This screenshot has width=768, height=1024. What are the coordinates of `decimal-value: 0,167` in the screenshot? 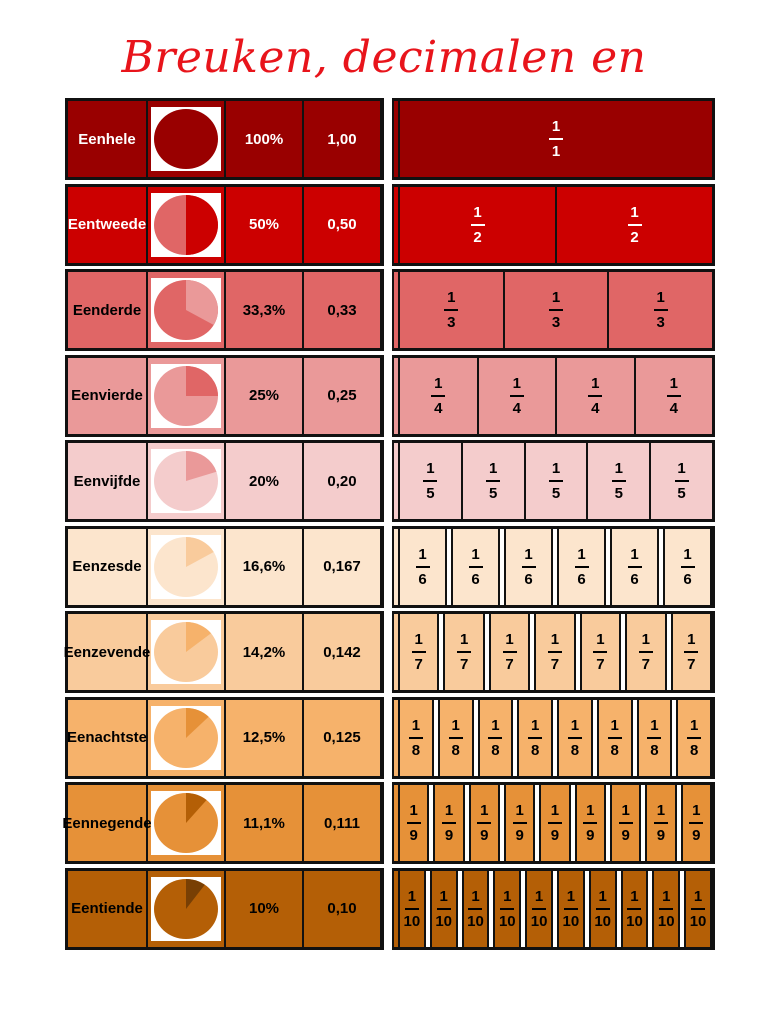 It's located at (343, 566).